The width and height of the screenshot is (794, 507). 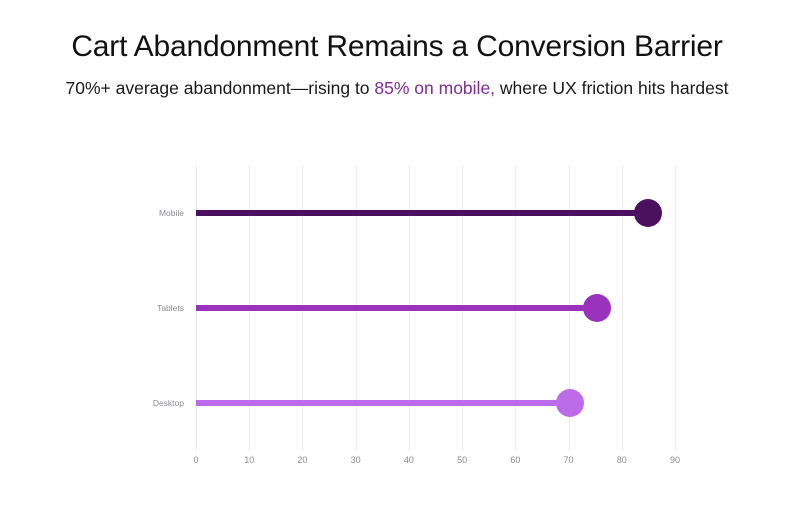 What do you see at coordinates (171, 213) in the screenshot?
I see `y-axis-label-mobile: Mobile` at bounding box center [171, 213].